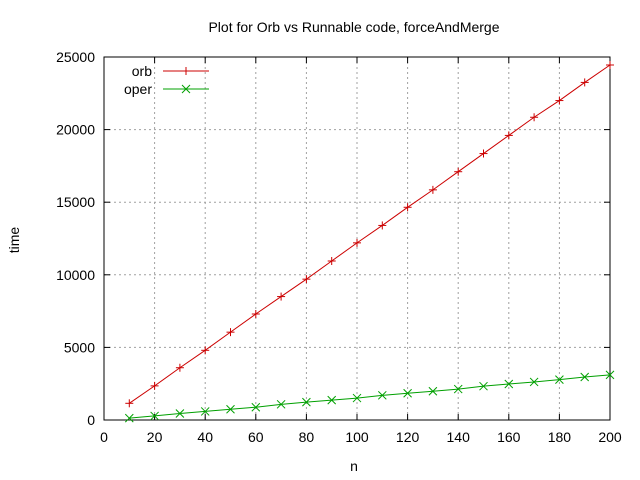 The width and height of the screenshot is (640, 480). I want to click on x-tick-label: 160, so click(509, 437).